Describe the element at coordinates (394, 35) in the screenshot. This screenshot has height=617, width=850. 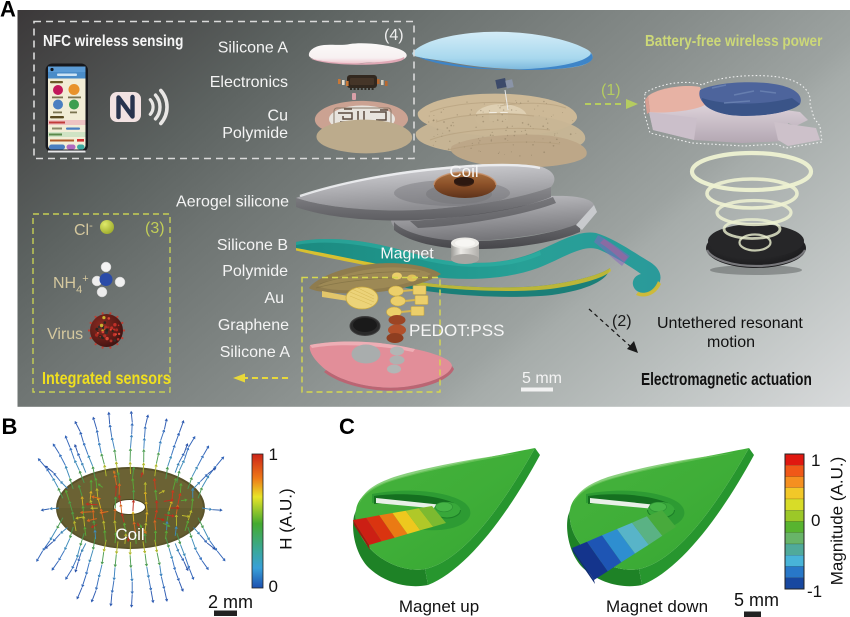
I see `svg-text: (4)` at that location.